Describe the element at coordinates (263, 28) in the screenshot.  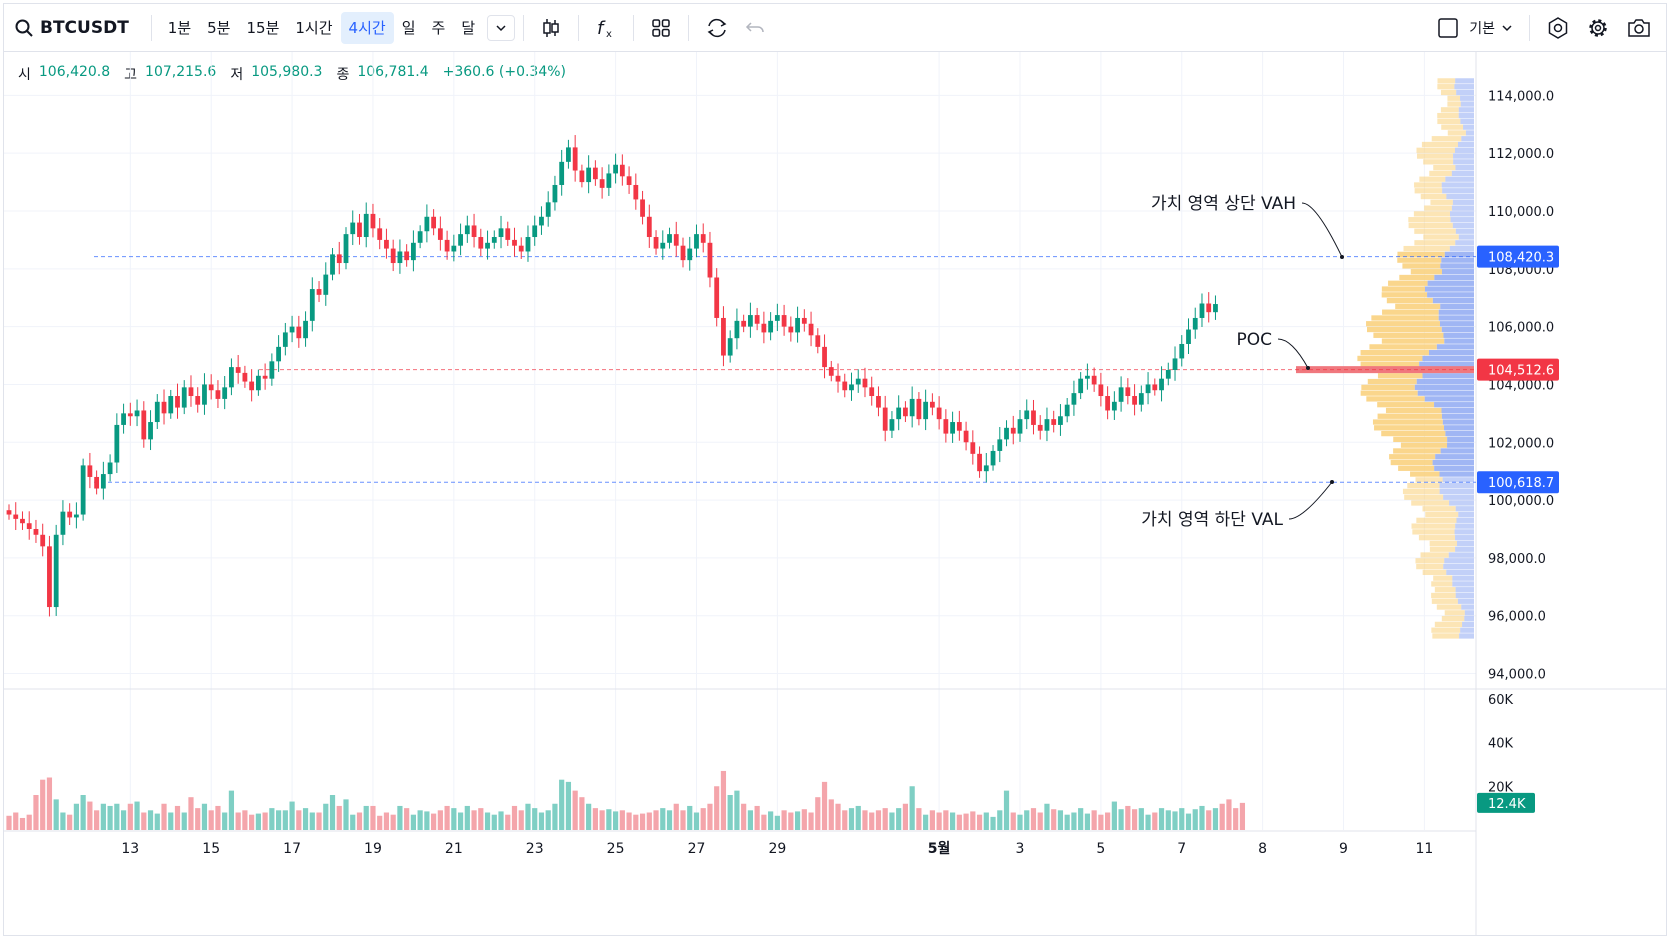
I see `interval-button-2: 15분` at that location.